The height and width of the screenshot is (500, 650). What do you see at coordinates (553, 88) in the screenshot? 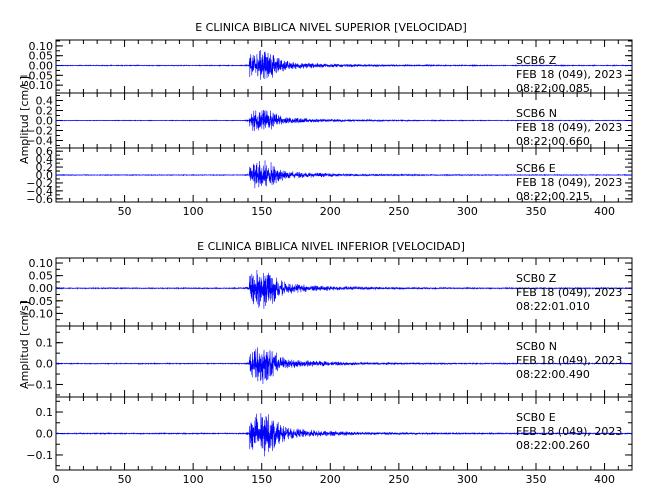
I see `panel-0-0-time-label: 08:22:00.085` at bounding box center [553, 88].